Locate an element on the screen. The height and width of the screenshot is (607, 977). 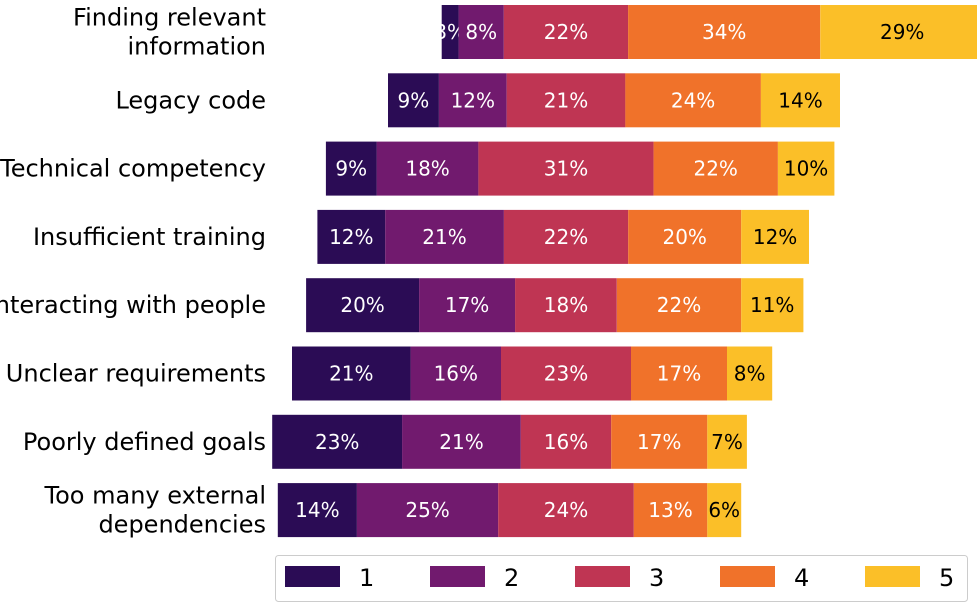
data-label: 6% is located at coordinates (724, 510).